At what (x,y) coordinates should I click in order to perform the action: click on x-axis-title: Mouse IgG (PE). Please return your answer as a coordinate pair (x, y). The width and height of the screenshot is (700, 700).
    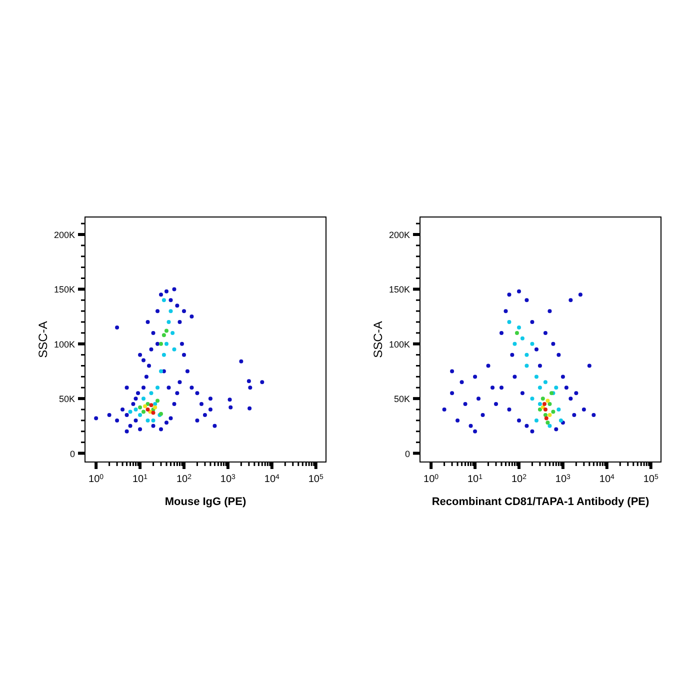
    Looking at the image, I should click on (205, 502).